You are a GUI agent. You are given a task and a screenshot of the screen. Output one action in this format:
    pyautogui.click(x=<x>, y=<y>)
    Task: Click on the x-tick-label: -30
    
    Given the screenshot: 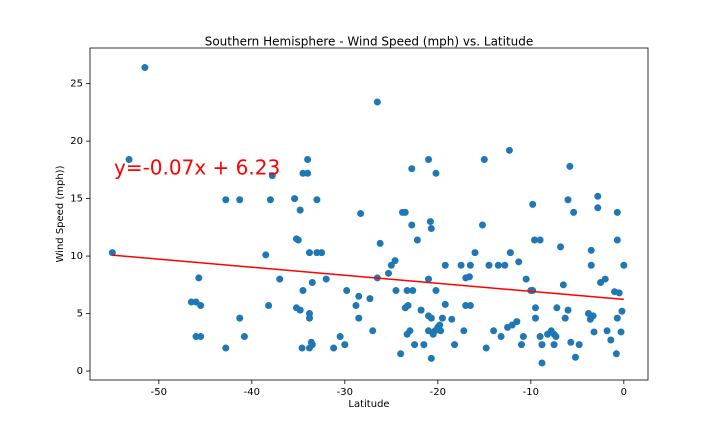 What is the action you would take?
    pyautogui.click(x=345, y=392)
    